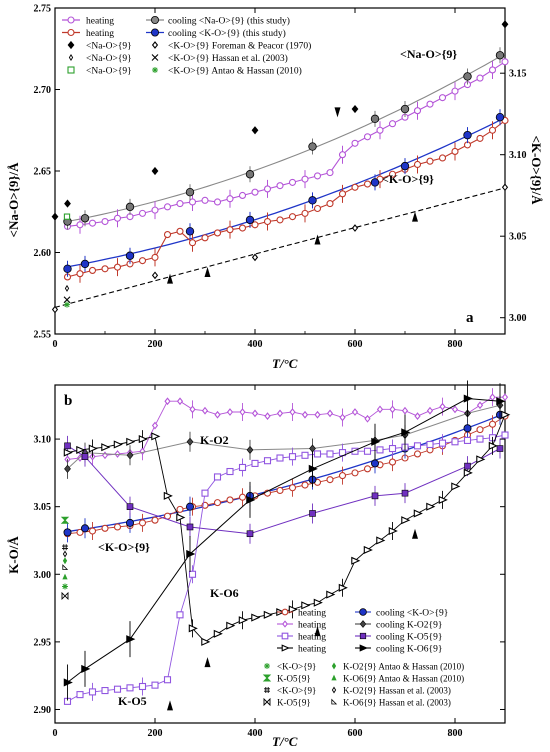  I want to click on panel-a-legend-label: heating, so click(100, 34).